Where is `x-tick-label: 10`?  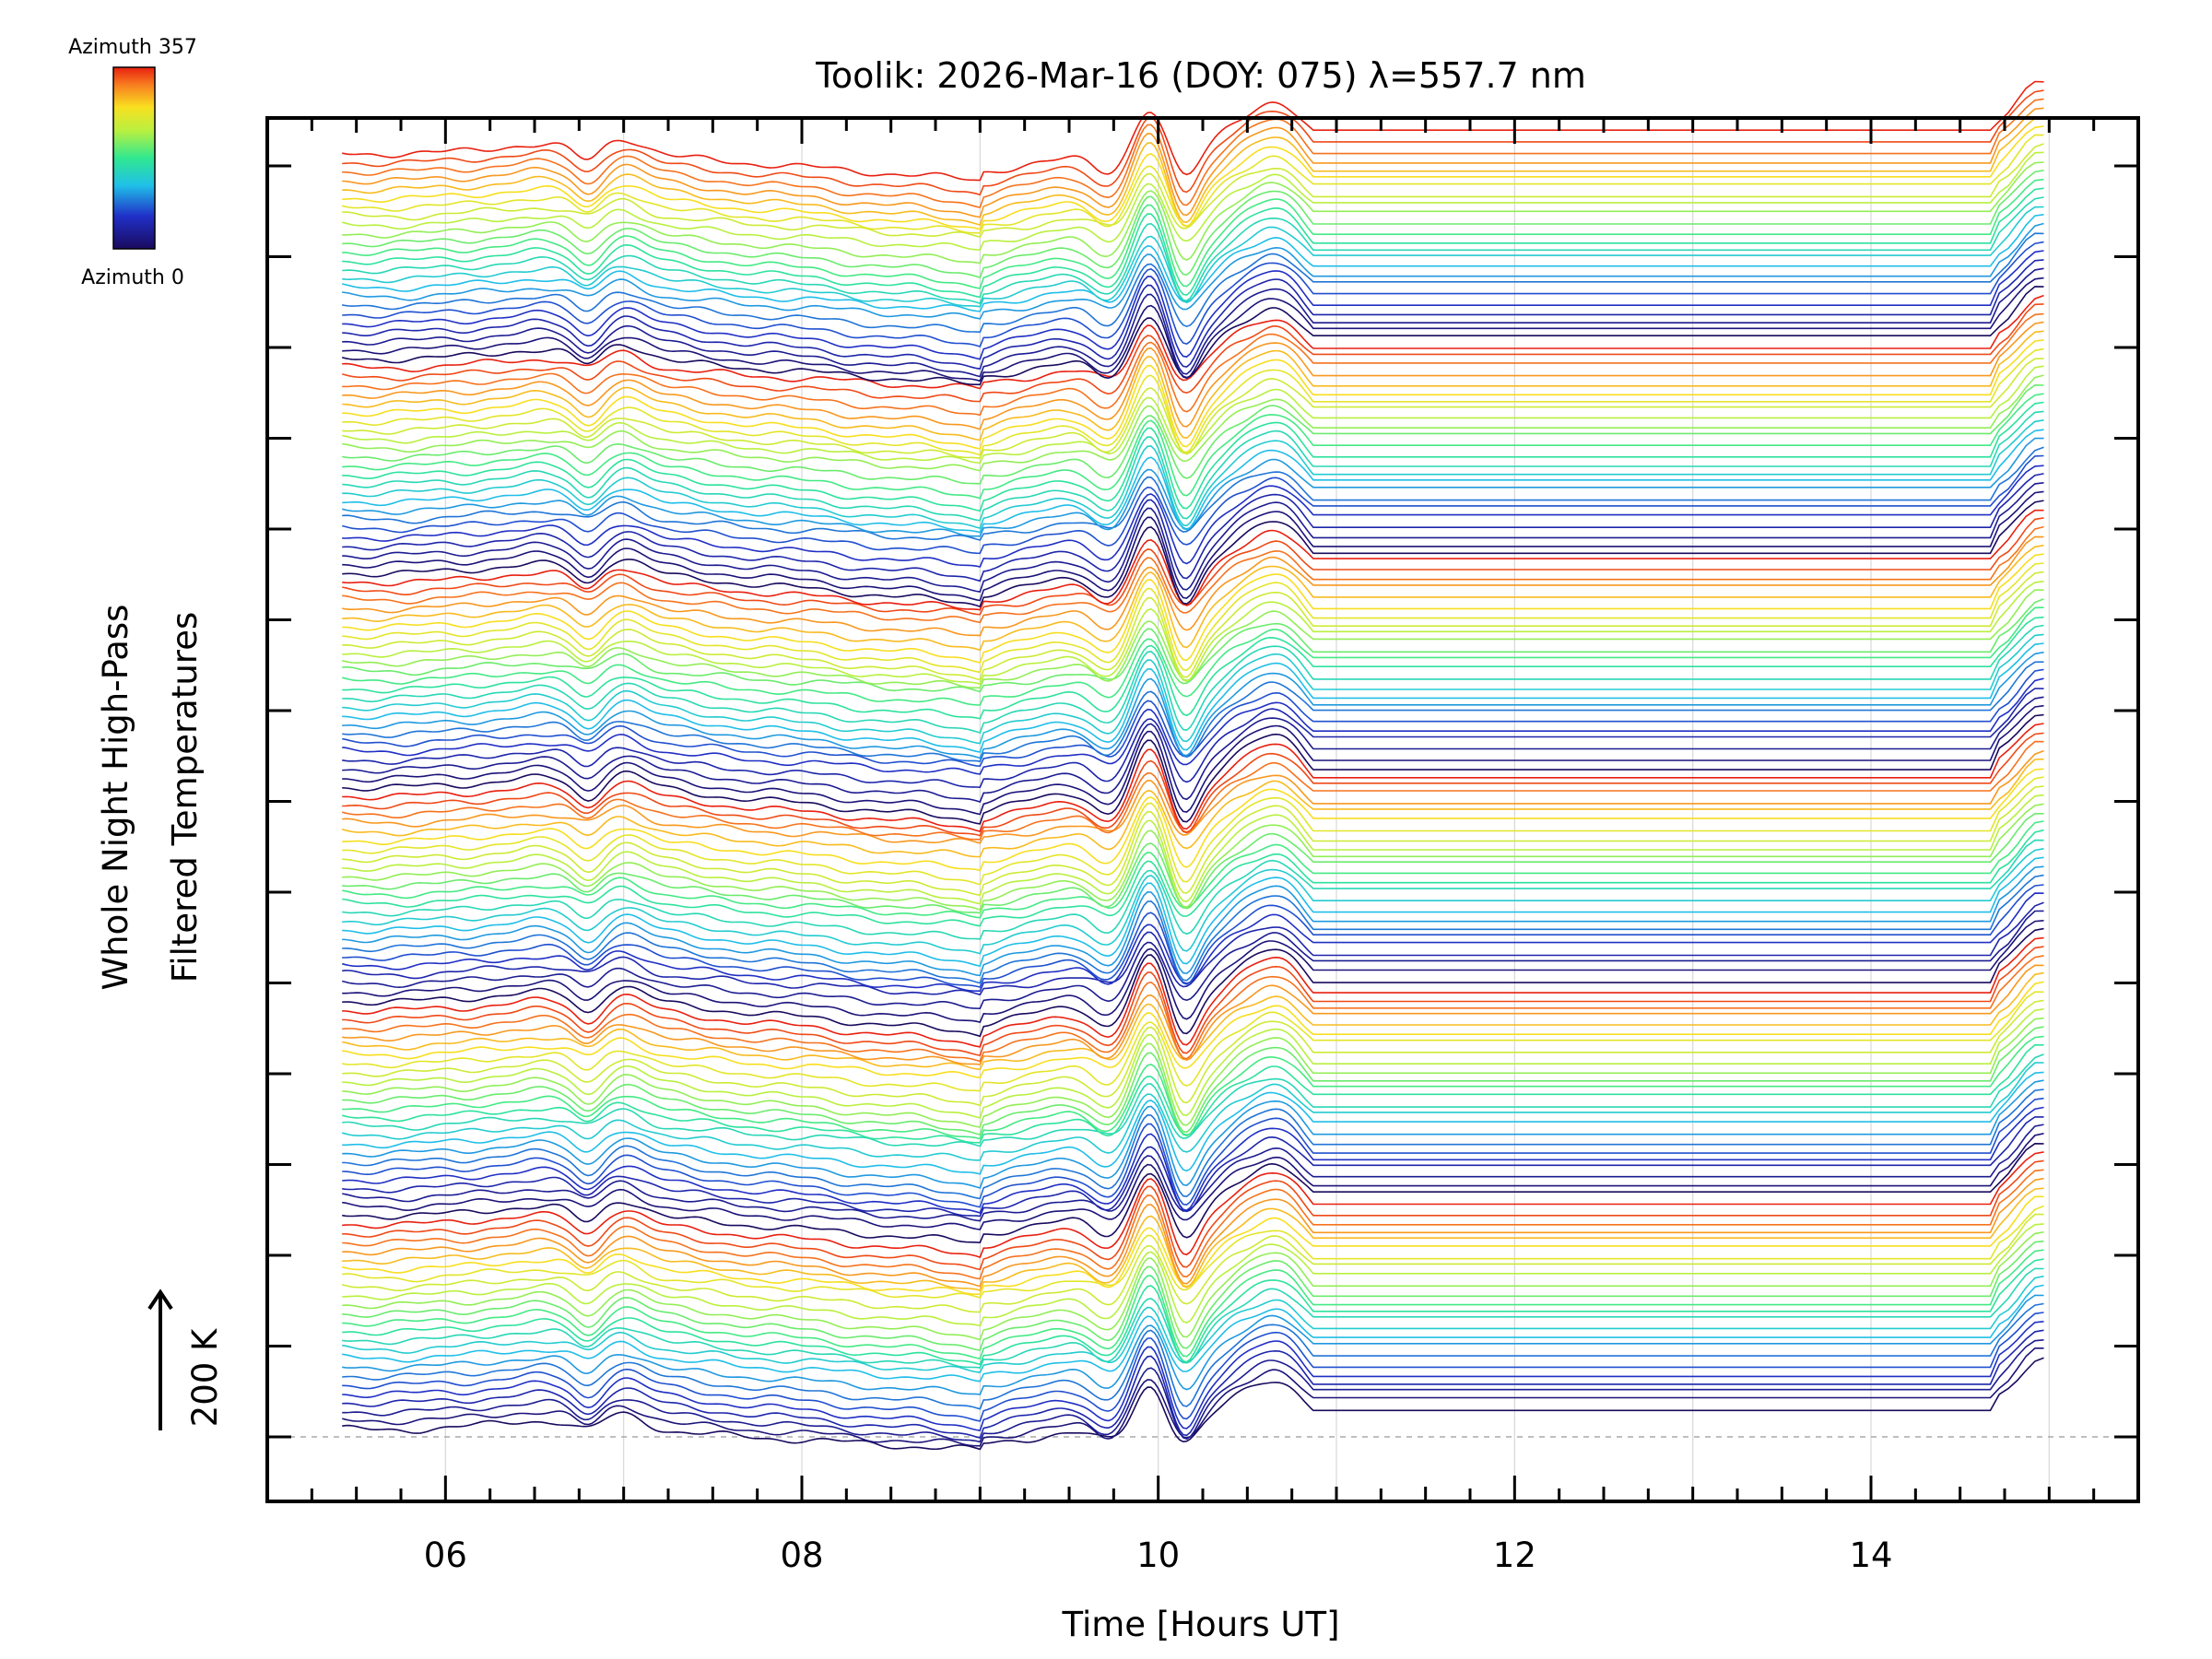 x-tick-label: 10 is located at coordinates (1158, 1555).